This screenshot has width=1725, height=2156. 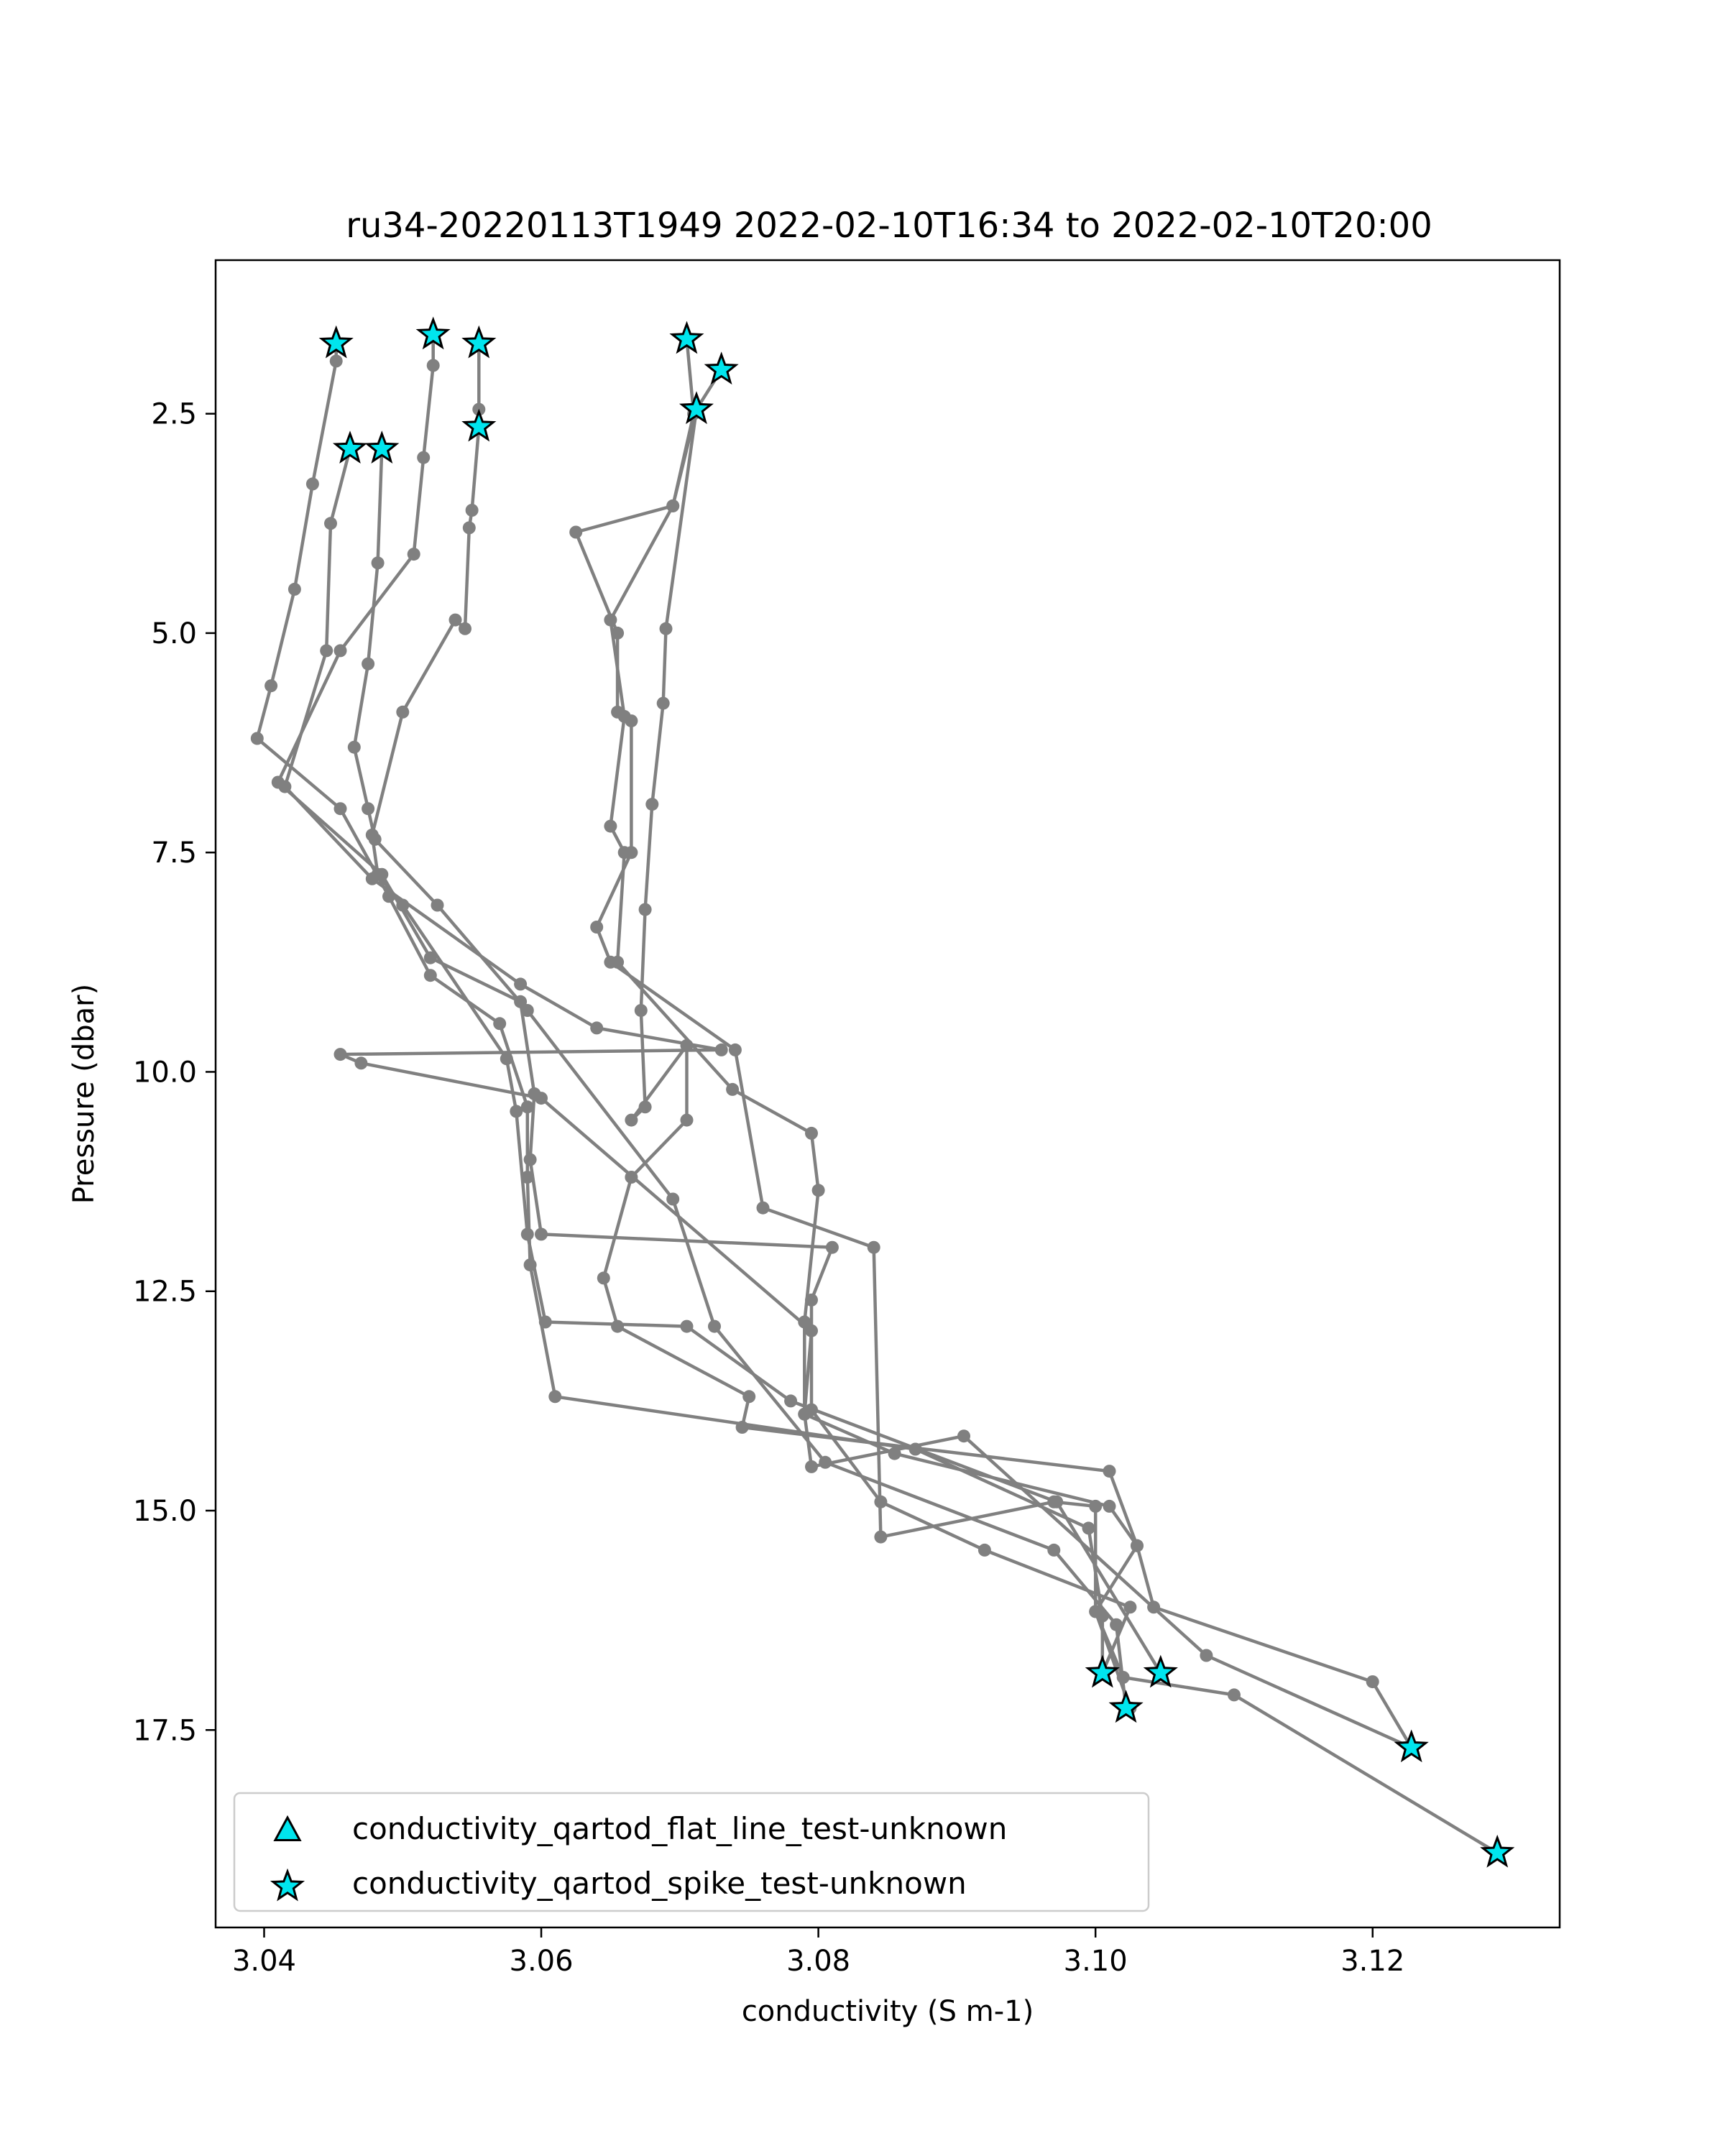 I want to click on legend-label: conductivity_qartod_spike_test-unknown, so click(x=659, y=1884).